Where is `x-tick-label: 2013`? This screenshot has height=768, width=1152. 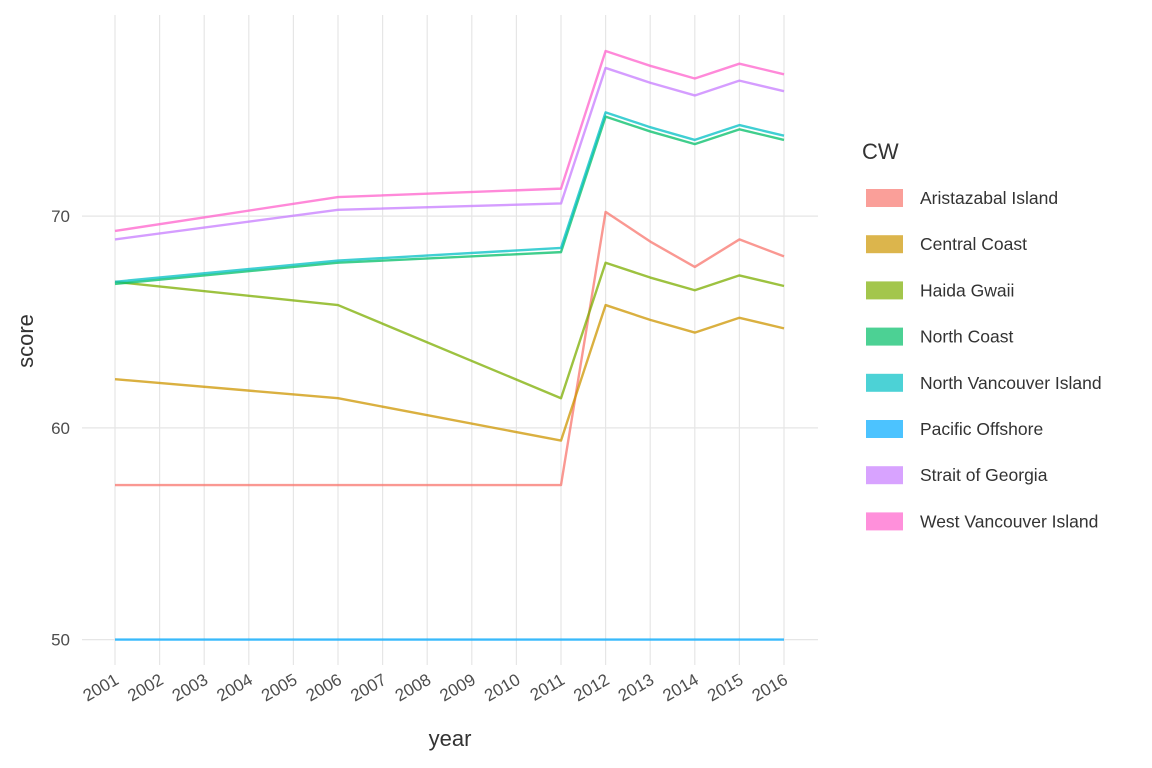 x-tick-label: 2013 is located at coordinates (636, 687).